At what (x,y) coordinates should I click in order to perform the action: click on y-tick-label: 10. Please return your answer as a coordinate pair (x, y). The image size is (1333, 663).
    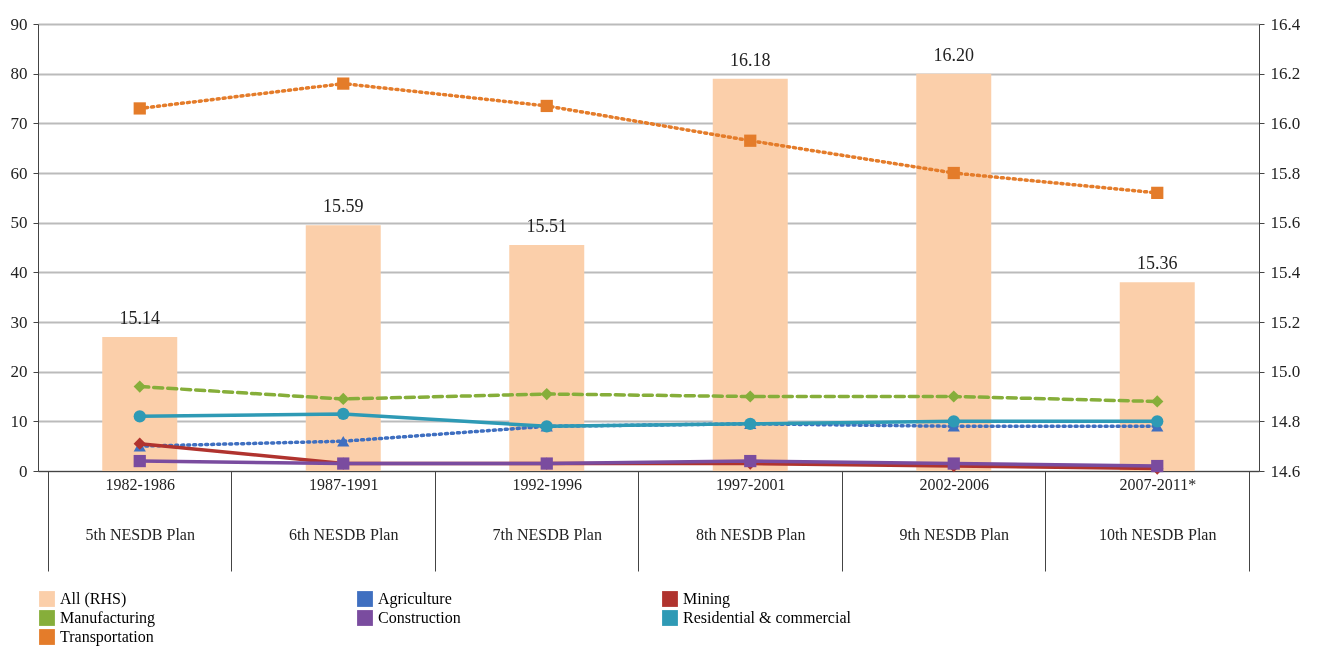
    Looking at the image, I should click on (19, 421).